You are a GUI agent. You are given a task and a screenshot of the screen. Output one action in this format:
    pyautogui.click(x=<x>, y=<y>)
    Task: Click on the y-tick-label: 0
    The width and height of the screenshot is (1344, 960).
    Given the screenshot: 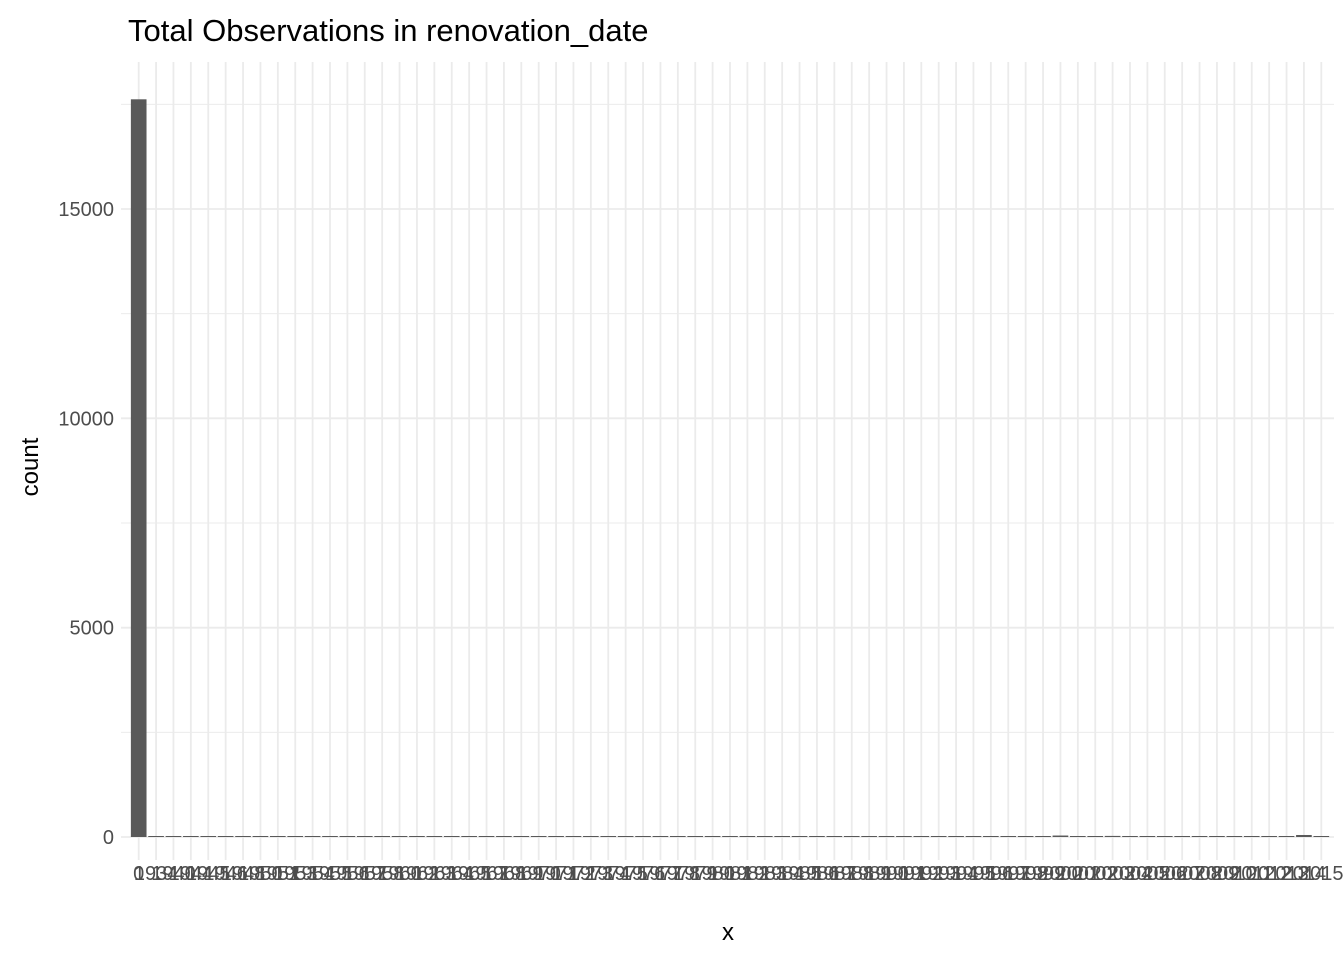 What is the action you would take?
    pyautogui.click(x=108, y=838)
    